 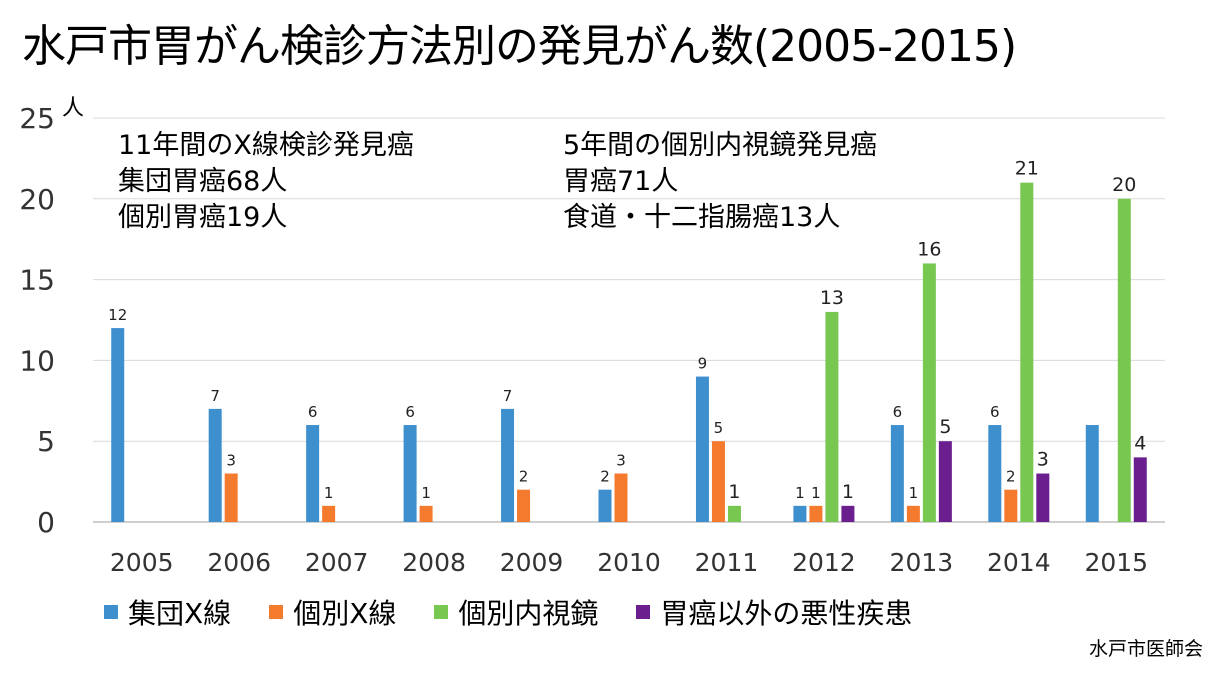 I want to click on data-label: 13, so click(x=832, y=298).